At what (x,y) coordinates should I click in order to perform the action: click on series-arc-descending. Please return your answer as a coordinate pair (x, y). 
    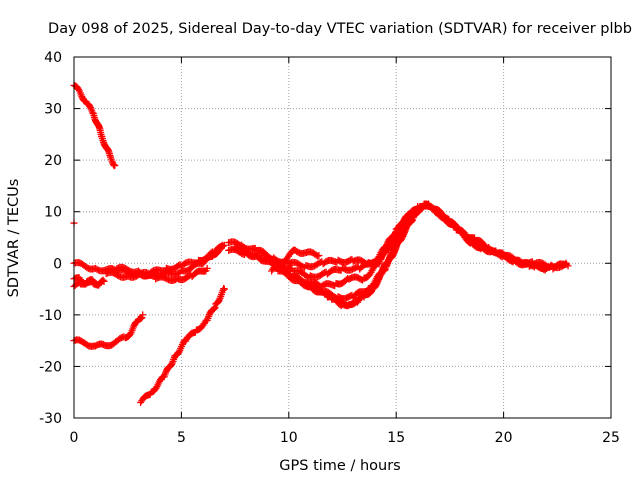
    Looking at the image, I should click on (94, 125).